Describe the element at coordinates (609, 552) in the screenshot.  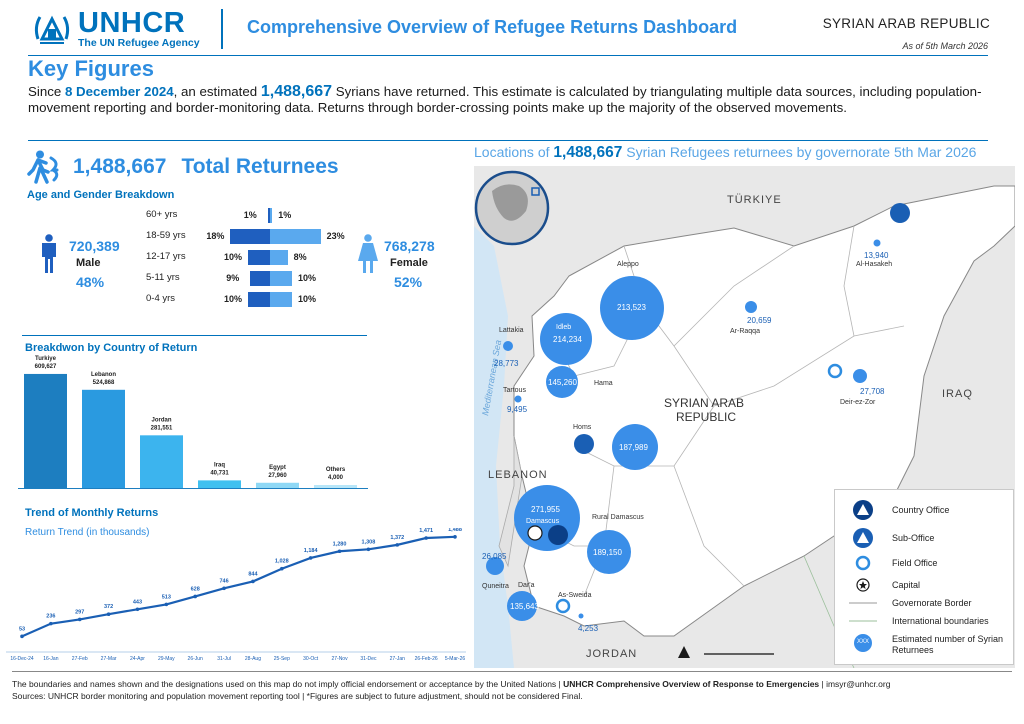
I see `bubble-rural-damascus` at that location.